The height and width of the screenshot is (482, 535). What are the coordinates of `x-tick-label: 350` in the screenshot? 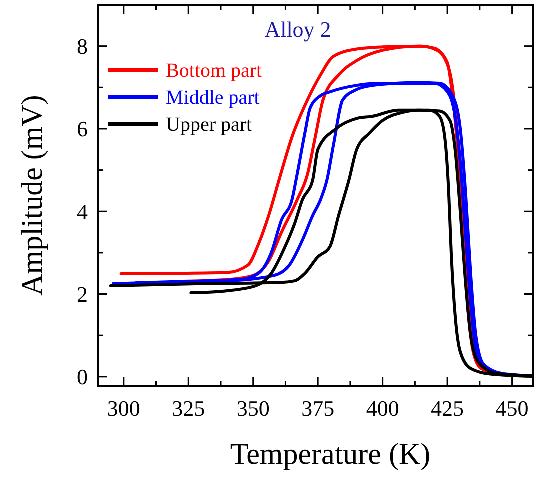 It's located at (253, 408).